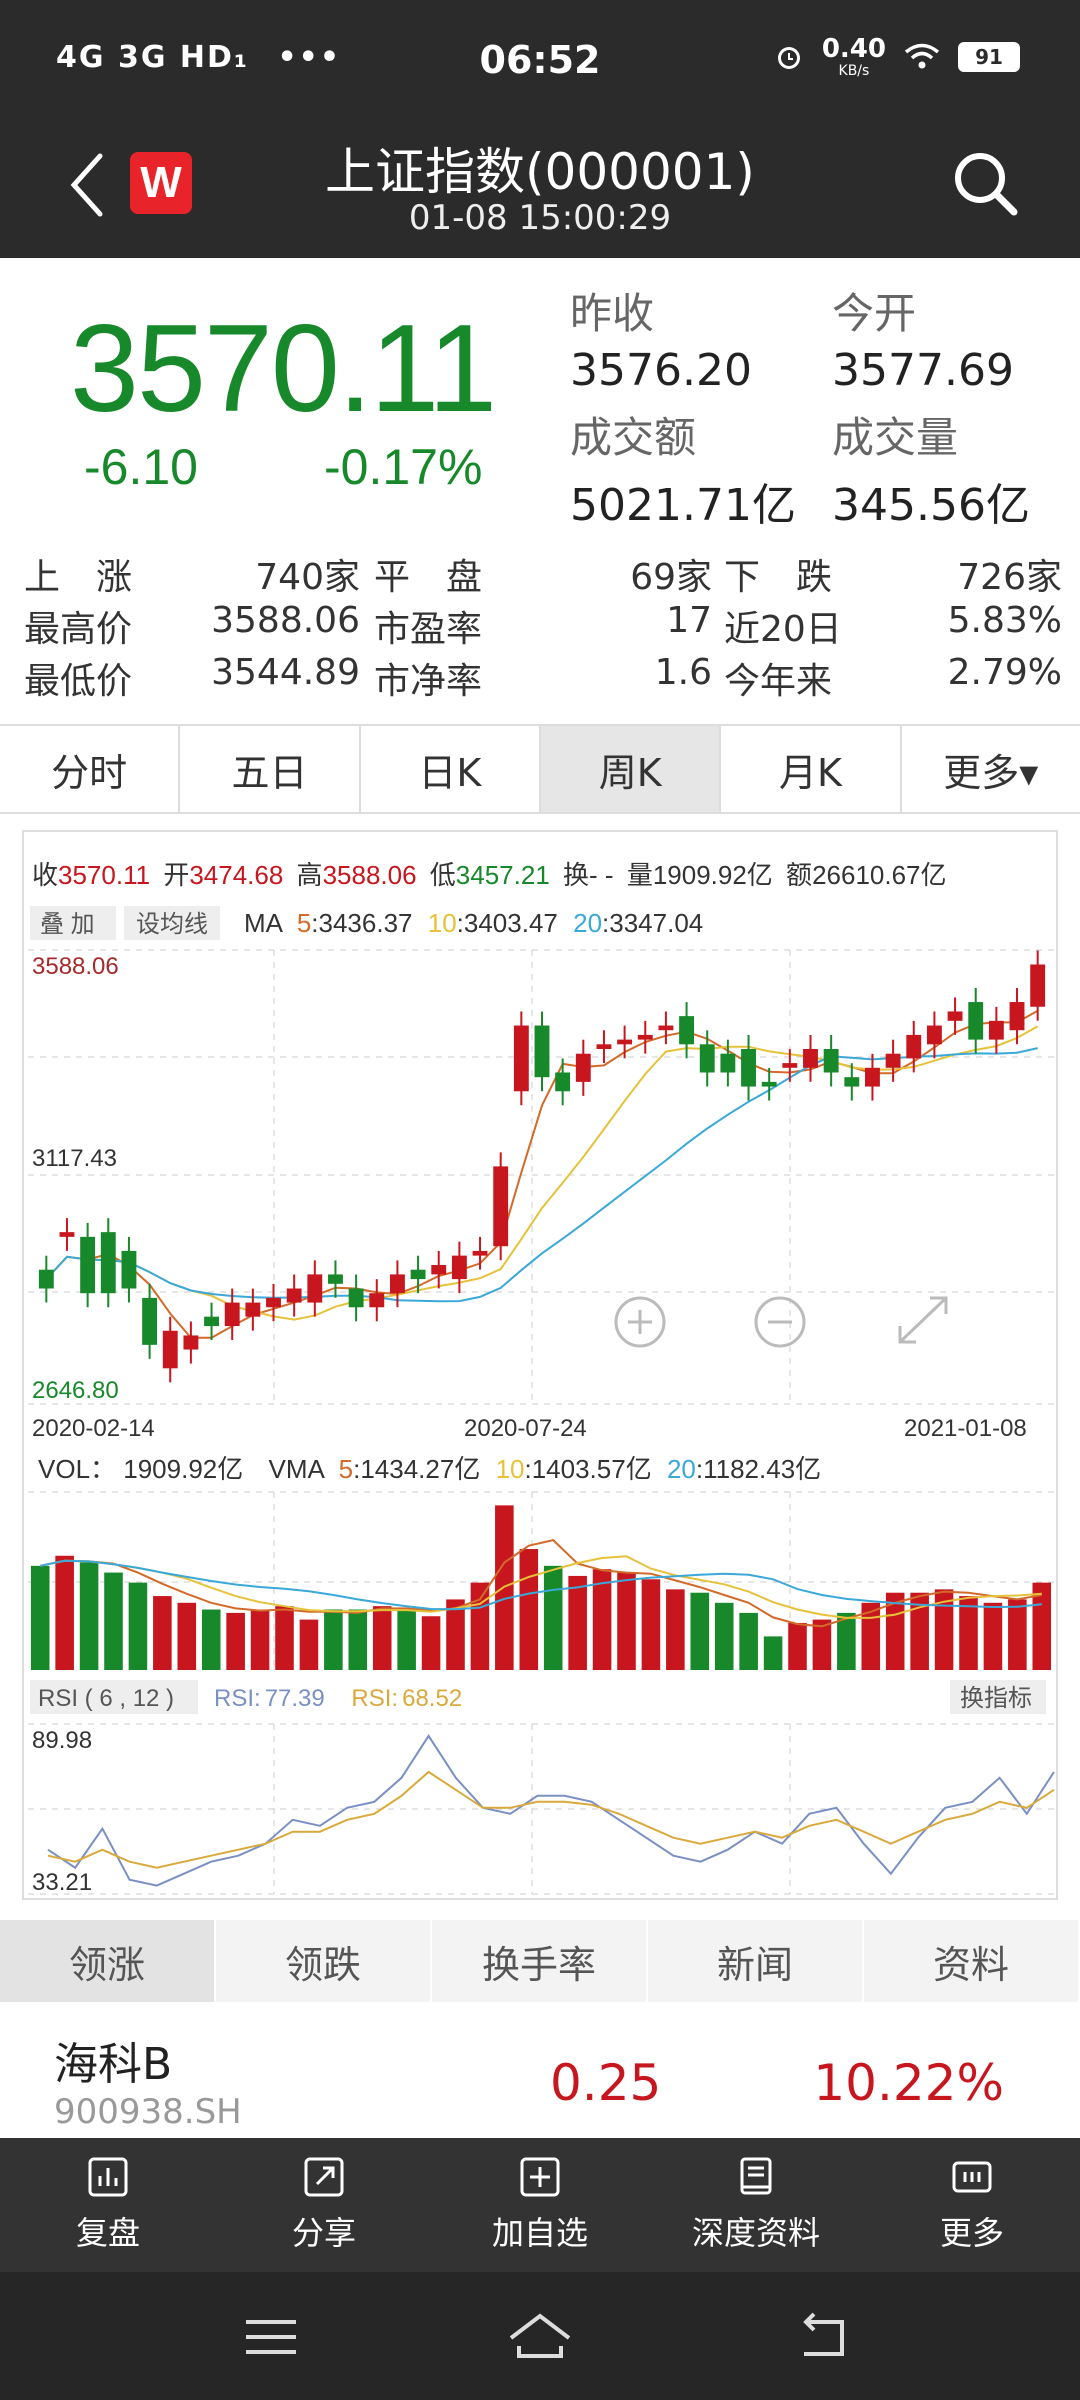 Image resolution: width=1080 pixels, height=2400 pixels. What do you see at coordinates (503, 875) in the screenshot?
I see `info-low: 3457.21` at bounding box center [503, 875].